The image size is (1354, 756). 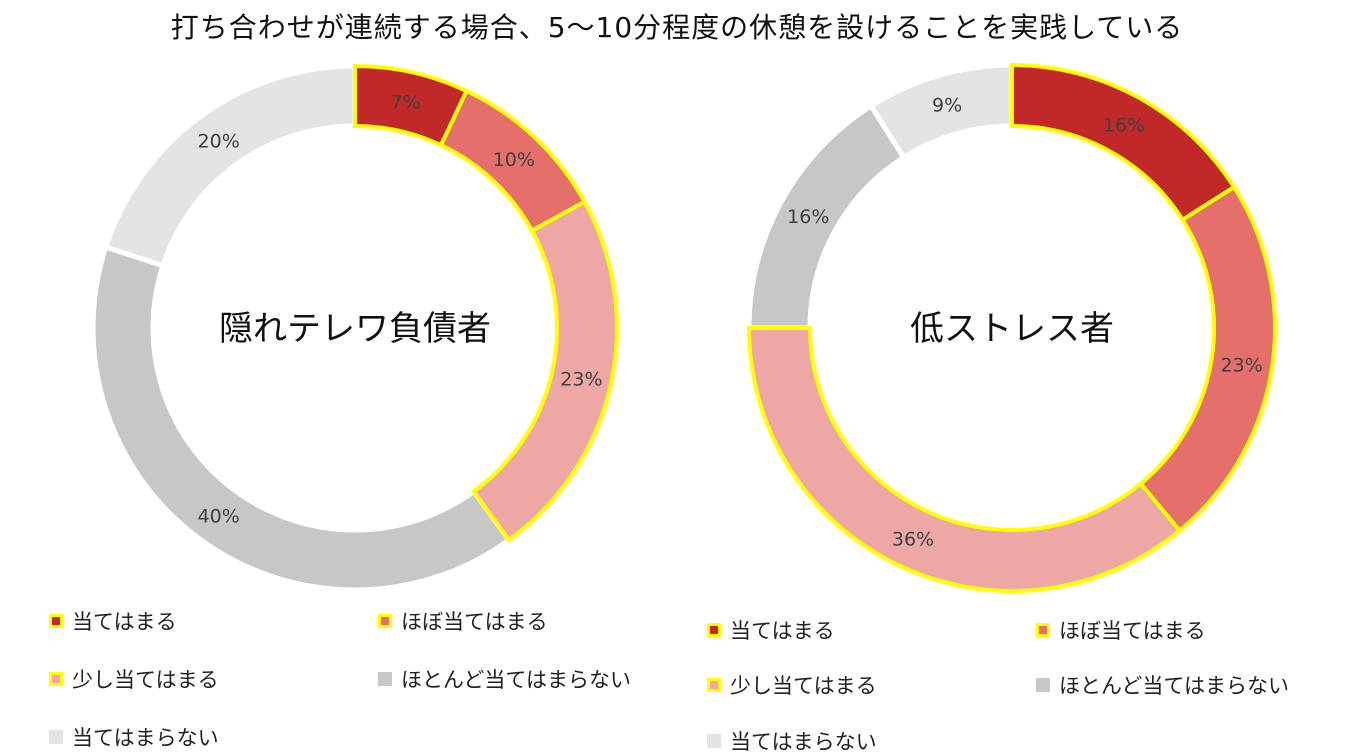 What do you see at coordinates (219, 141) in the screenshot?
I see `data-label-atehamaranai: 20%` at bounding box center [219, 141].